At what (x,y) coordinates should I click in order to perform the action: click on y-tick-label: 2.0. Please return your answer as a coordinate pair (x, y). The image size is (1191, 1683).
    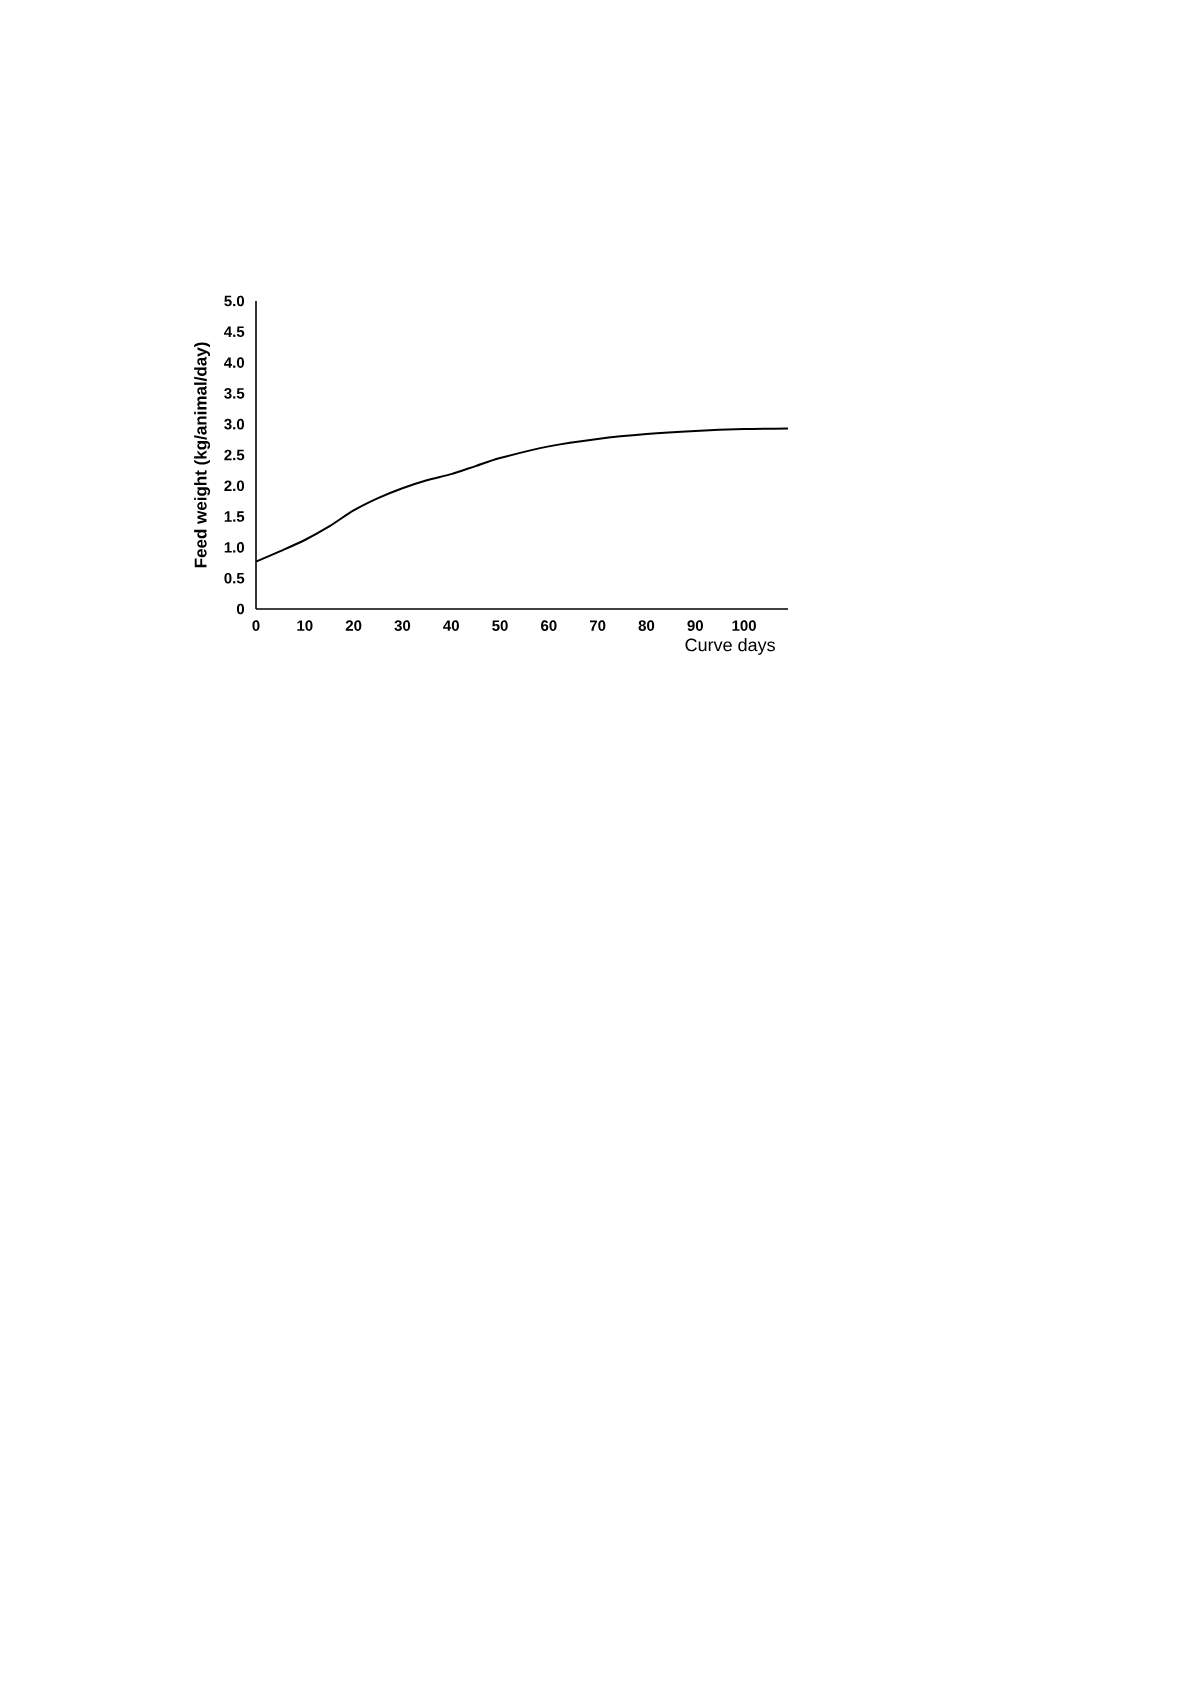
    Looking at the image, I should click on (234, 486).